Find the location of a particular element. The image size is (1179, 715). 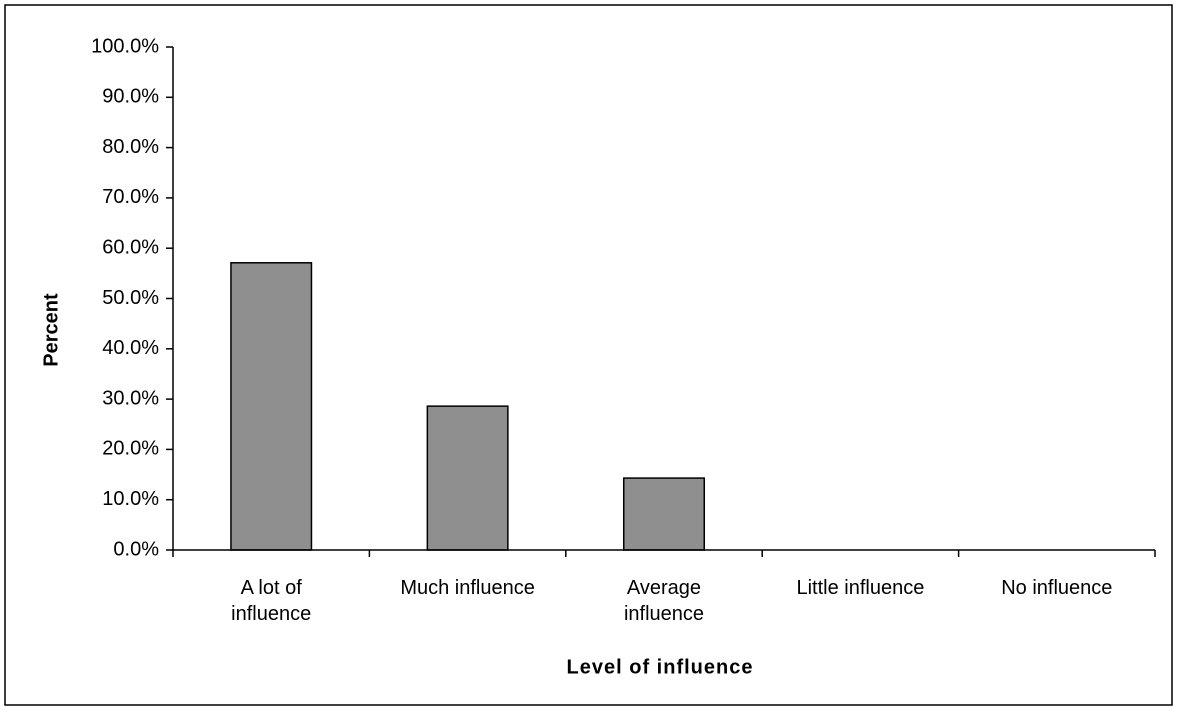

y-tick-label: 50.0% is located at coordinates (130, 298).